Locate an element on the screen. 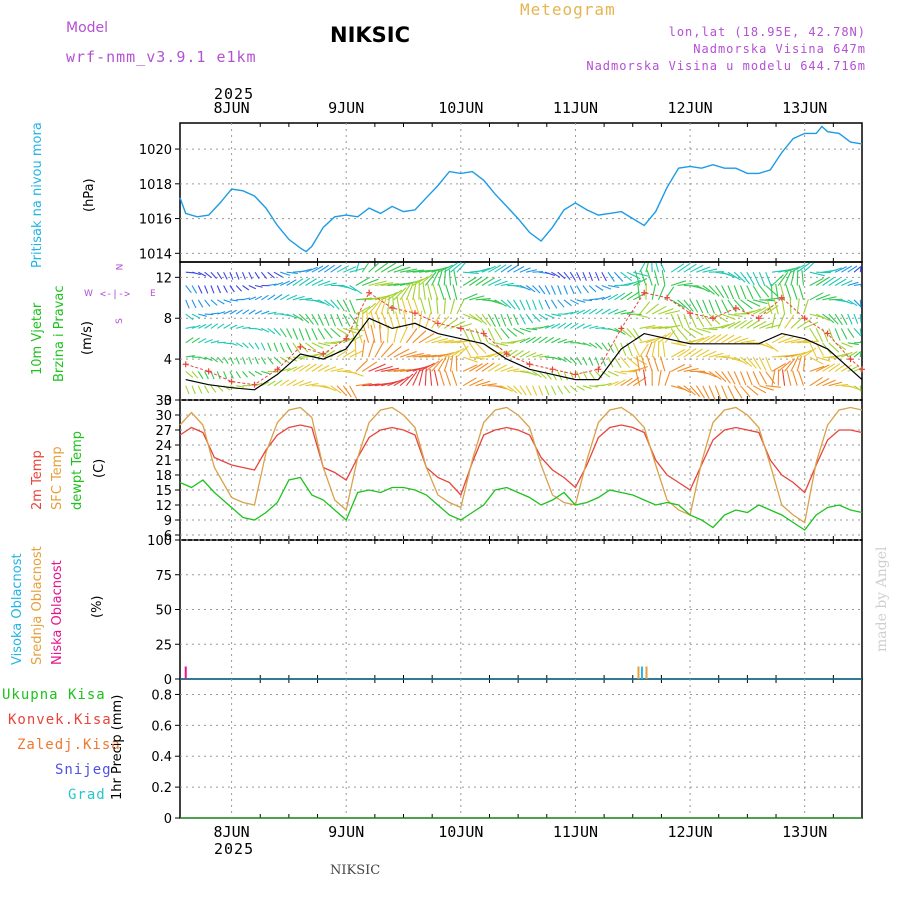  y-tick-label: 1018 is located at coordinates (155, 185).